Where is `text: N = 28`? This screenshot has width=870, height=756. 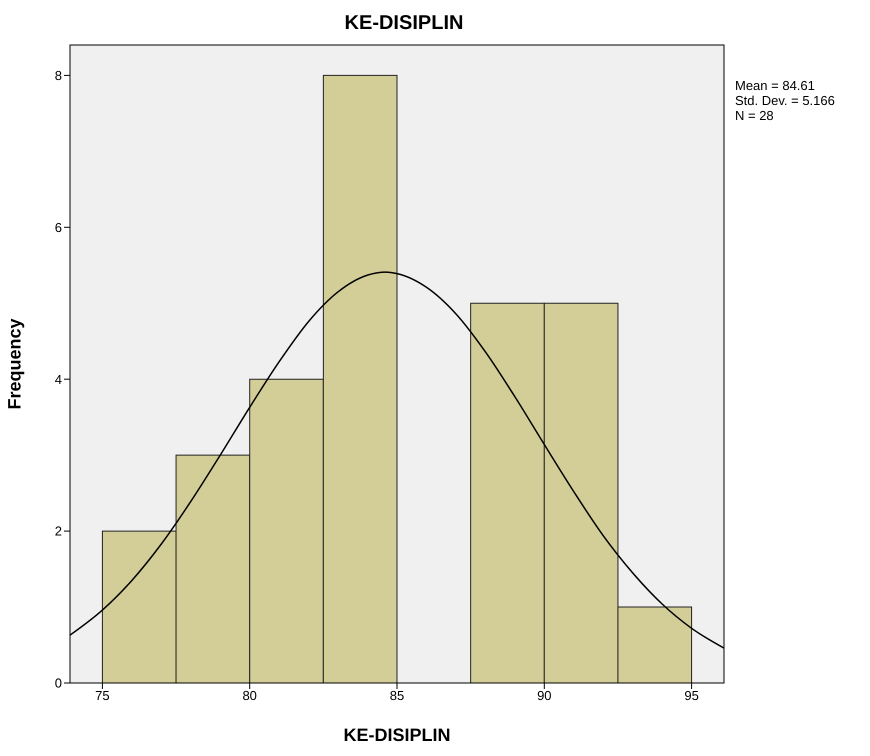
text: N = 28 is located at coordinates (755, 115).